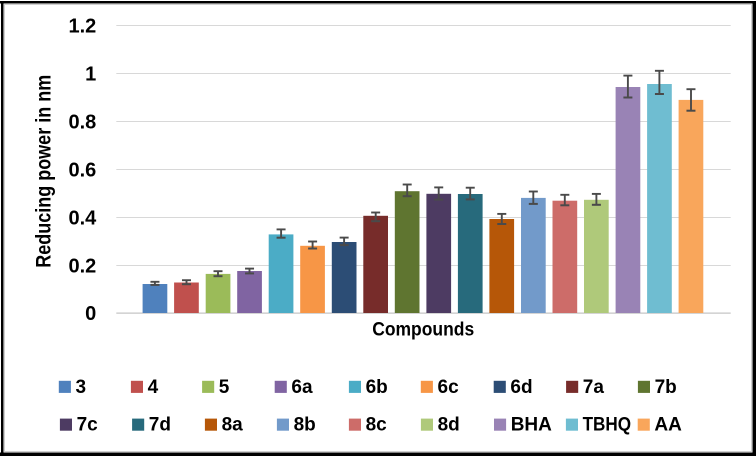  I want to click on svg-text: 6c, so click(449, 387).